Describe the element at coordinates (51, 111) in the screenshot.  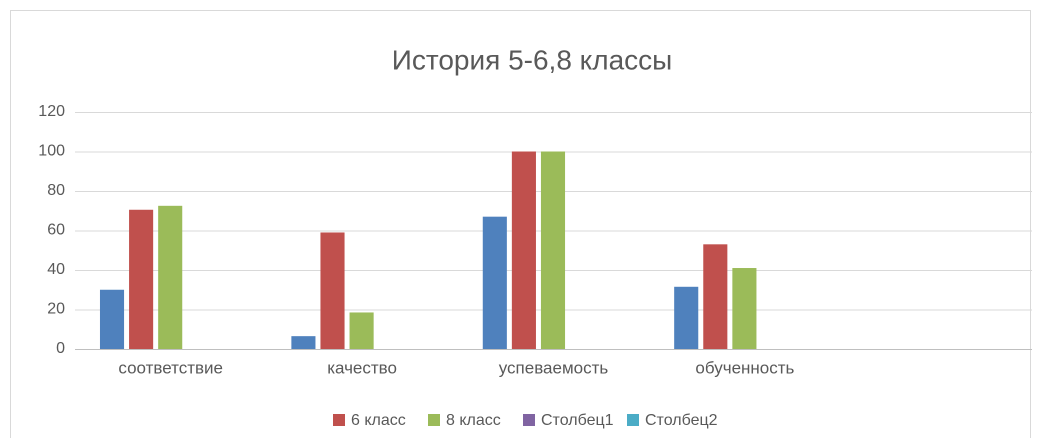
I see `y-tick-label: 120` at that location.